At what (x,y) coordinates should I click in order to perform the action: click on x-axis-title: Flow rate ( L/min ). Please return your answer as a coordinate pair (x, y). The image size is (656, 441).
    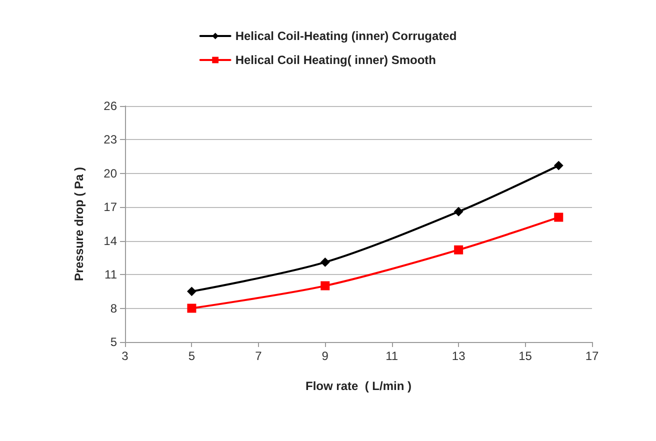
    Looking at the image, I should click on (358, 386).